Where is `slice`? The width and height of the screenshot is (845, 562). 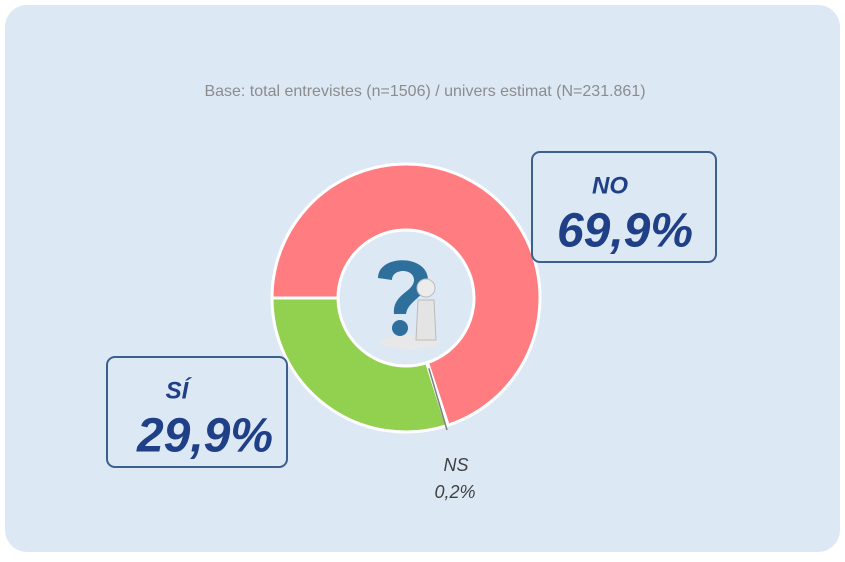
slice is located at coordinates (359, 365).